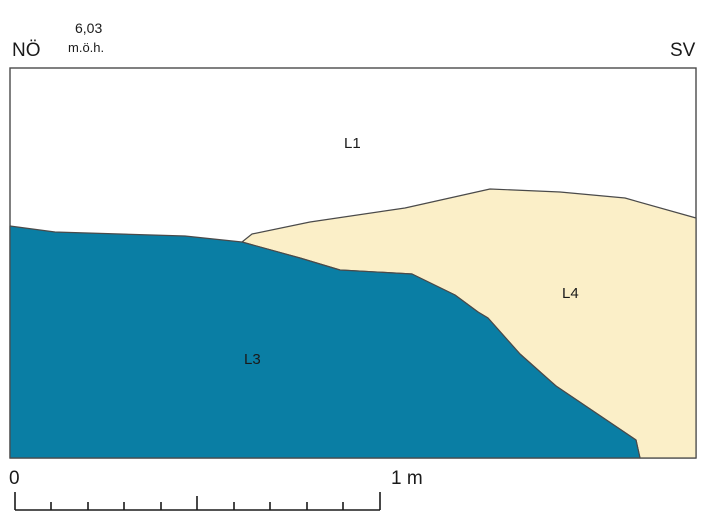 This screenshot has height=520, width=706. I want to click on orientation-right-label: SV, so click(683, 50).